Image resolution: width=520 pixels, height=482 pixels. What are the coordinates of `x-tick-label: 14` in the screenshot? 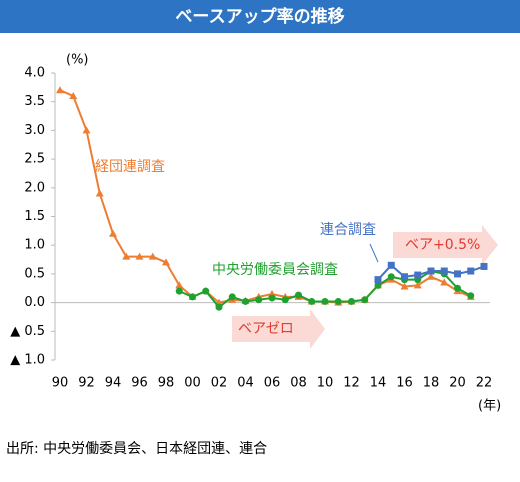 It's located at (378, 383).